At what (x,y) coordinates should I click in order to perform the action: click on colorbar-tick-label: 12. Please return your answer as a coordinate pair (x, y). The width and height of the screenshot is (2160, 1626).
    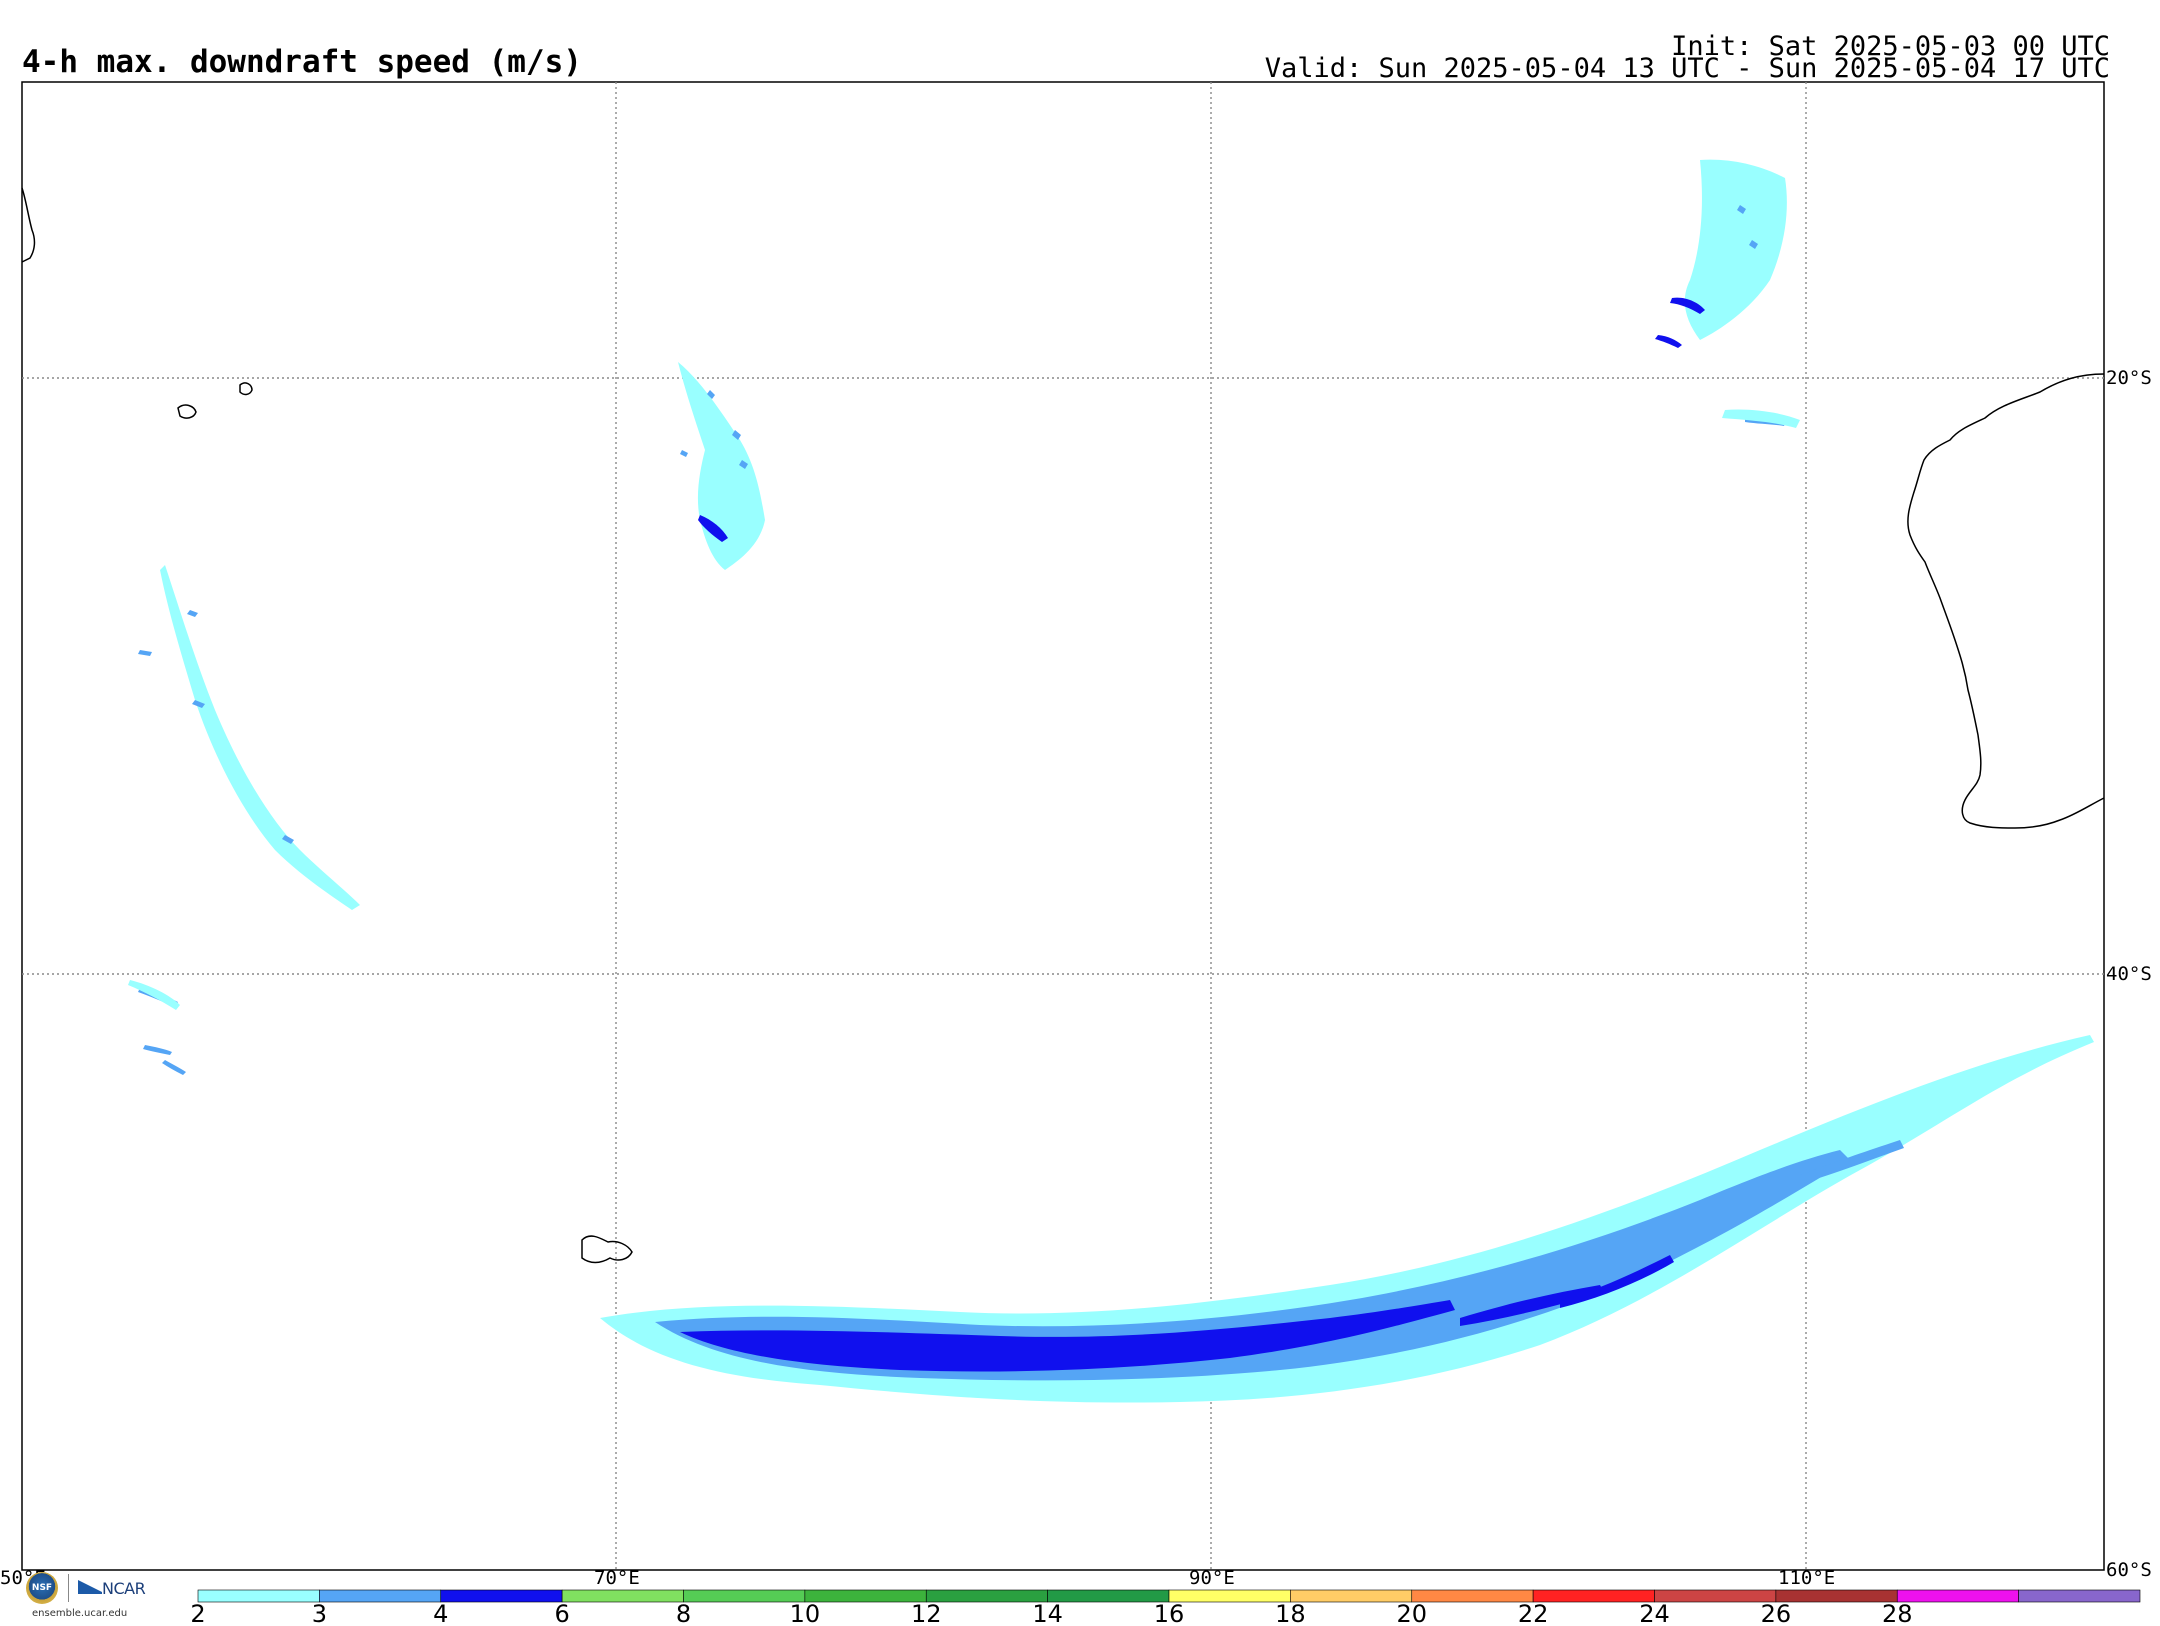
    Looking at the image, I should click on (926, 1613).